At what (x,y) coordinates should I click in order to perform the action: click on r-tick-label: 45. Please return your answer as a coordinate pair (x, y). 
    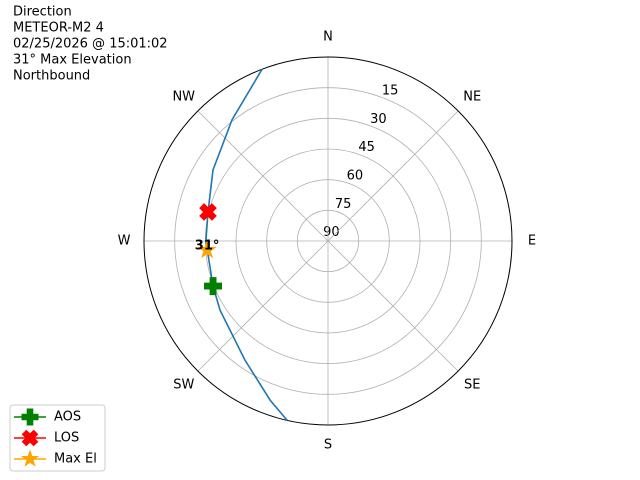
    Looking at the image, I should click on (366, 147).